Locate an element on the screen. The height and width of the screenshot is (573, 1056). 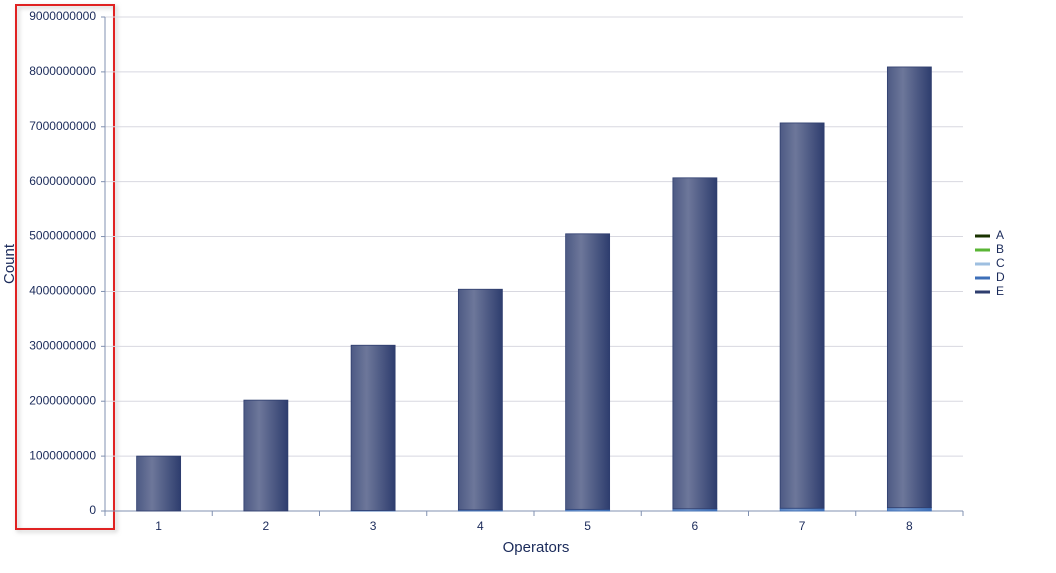
x-tick-label: 8 is located at coordinates (909, 526).